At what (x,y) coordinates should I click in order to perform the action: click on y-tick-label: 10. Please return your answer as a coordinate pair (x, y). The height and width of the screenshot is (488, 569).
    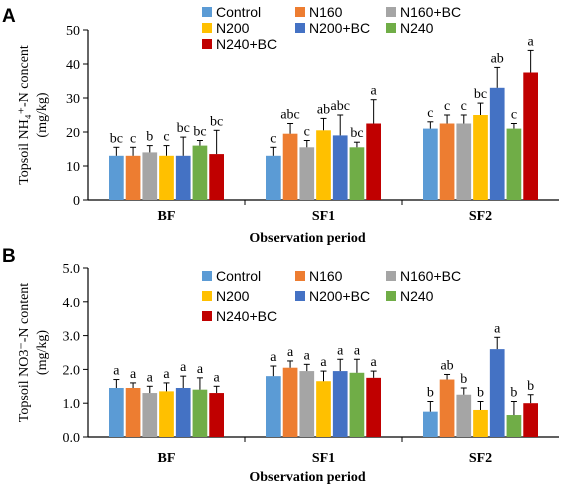
    Looking at the image, I should click on (73, 167).